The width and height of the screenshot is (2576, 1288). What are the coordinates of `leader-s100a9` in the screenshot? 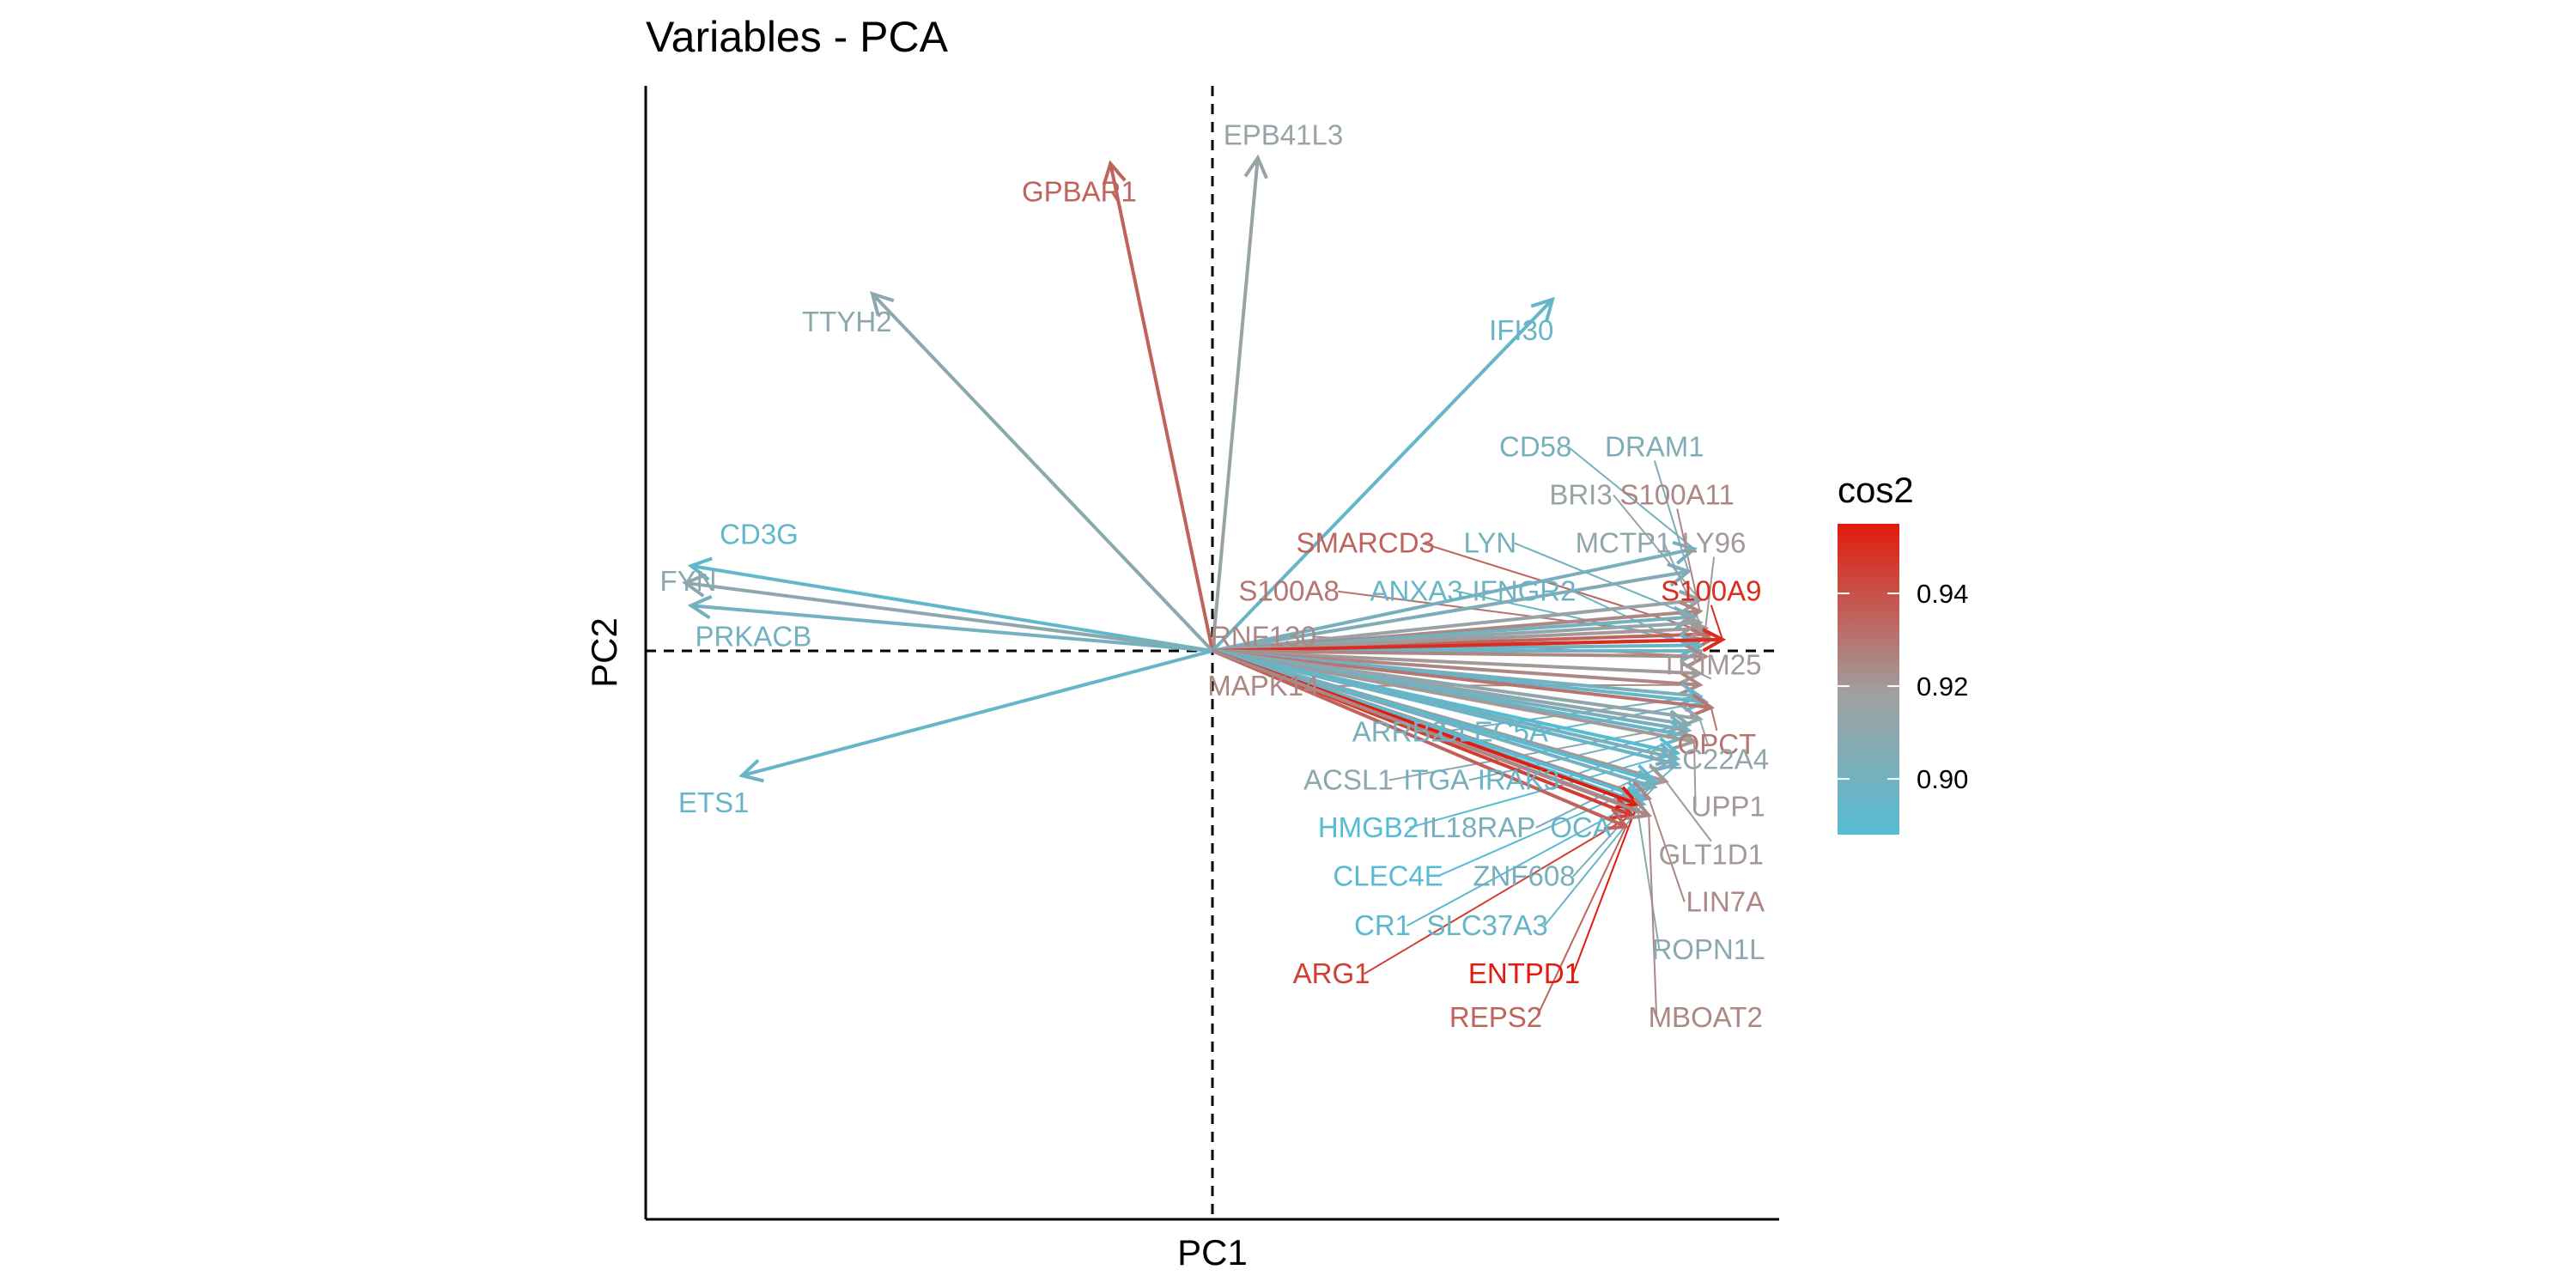 It's located at (1716, 623).